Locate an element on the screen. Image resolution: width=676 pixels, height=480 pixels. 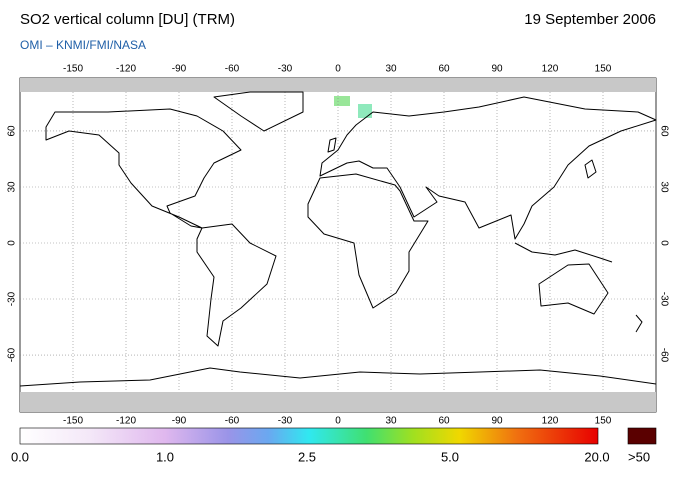
colorbar-labels: 0.0 1.0 2.5 5.0 20.0 is located at coordinates (310, 456).